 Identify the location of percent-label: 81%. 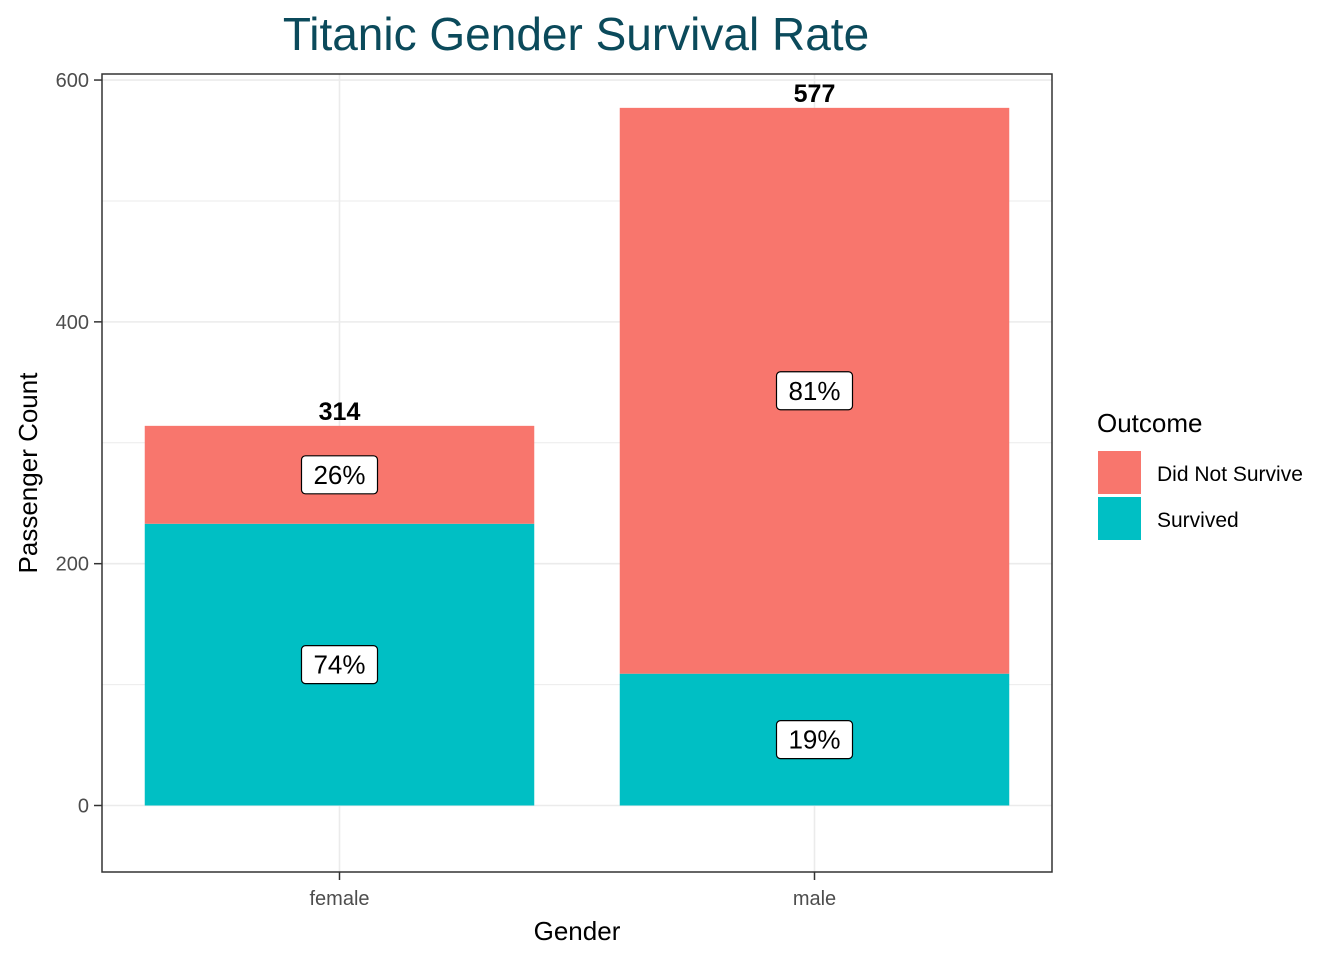
(814, 391).